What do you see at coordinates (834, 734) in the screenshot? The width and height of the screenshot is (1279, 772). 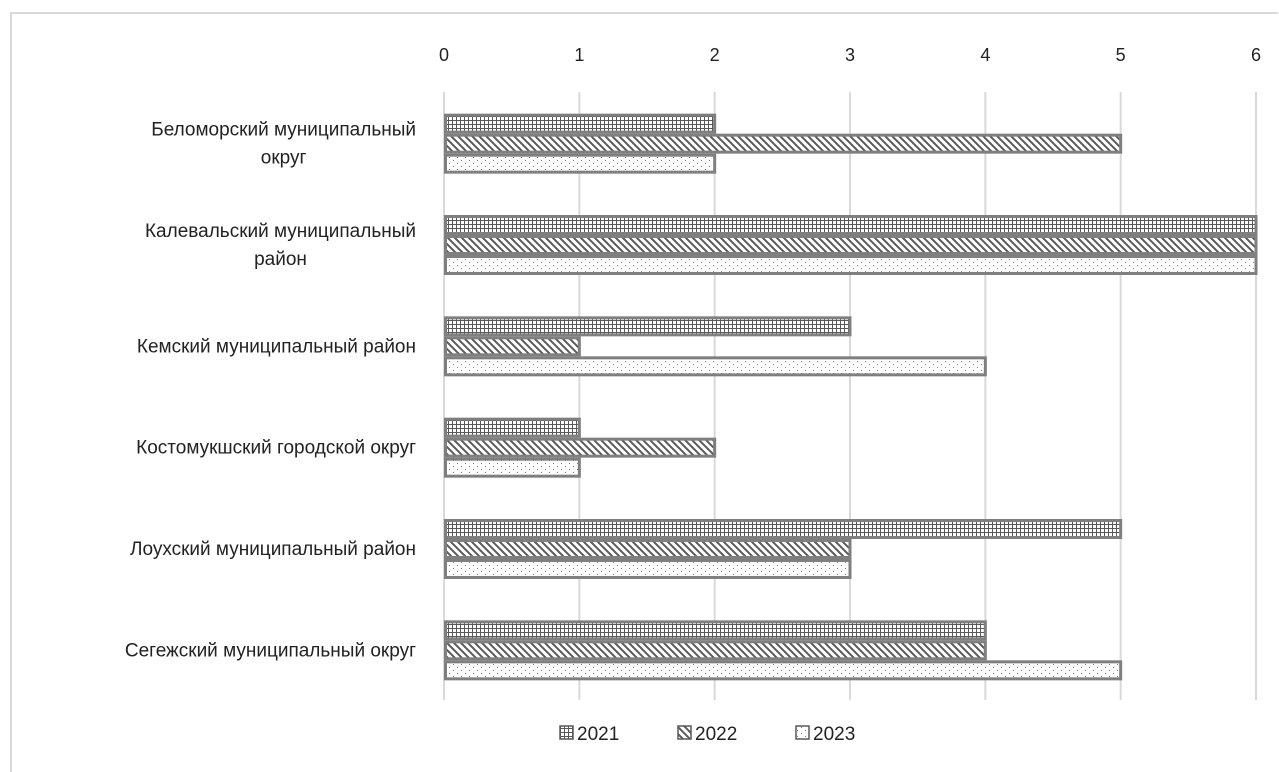 I see `legend-label-2023: 2023` at bounding box center [834, 734].